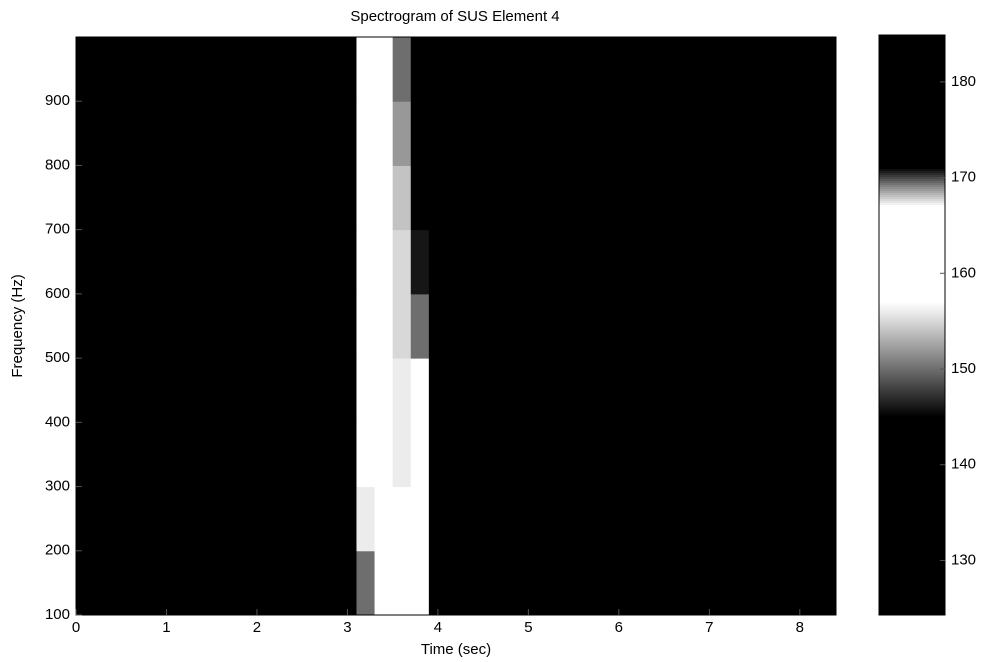  What do you see at coordinates (963, 559) in the screenshot?
I see `colorbar-tick-label: 130` at bounding box center [963, 559].